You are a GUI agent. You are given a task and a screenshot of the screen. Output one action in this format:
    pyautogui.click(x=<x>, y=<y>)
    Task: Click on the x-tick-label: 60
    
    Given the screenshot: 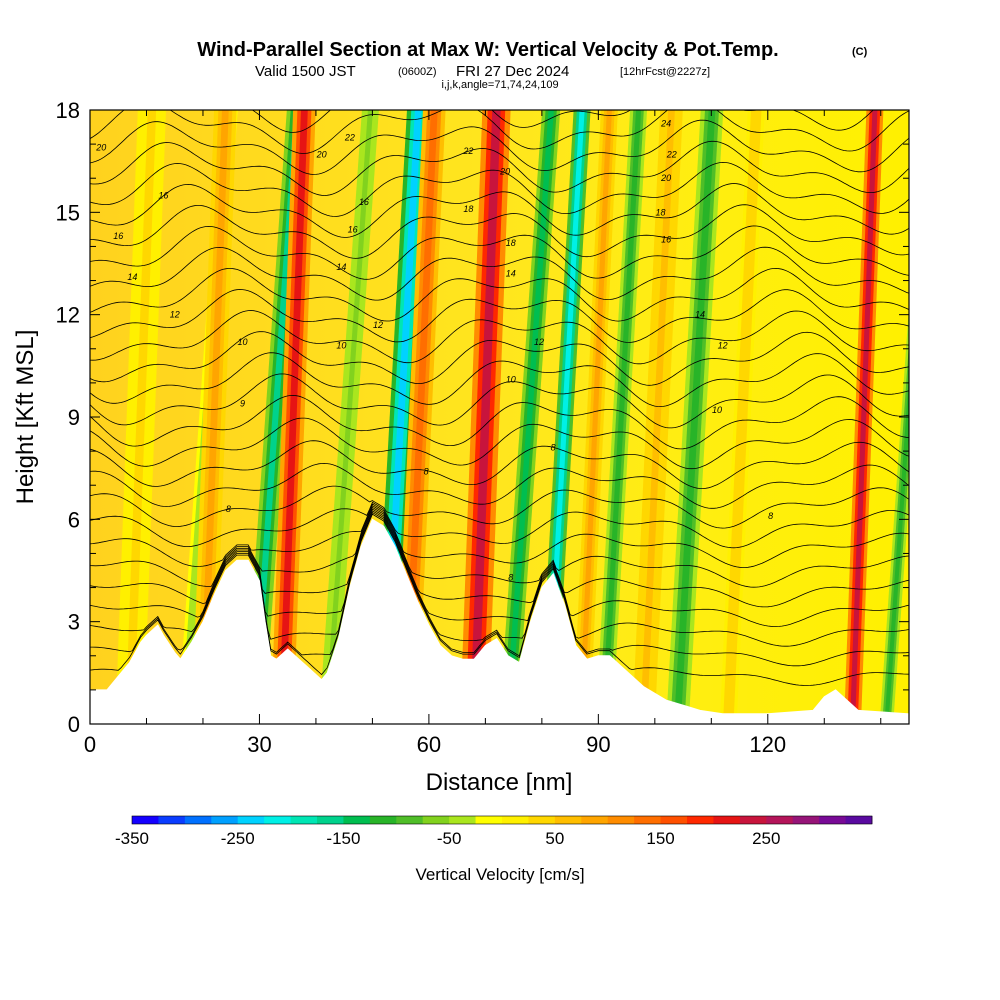 What is the action you would take?
    pyautogui.click(x=429, y=744)
    